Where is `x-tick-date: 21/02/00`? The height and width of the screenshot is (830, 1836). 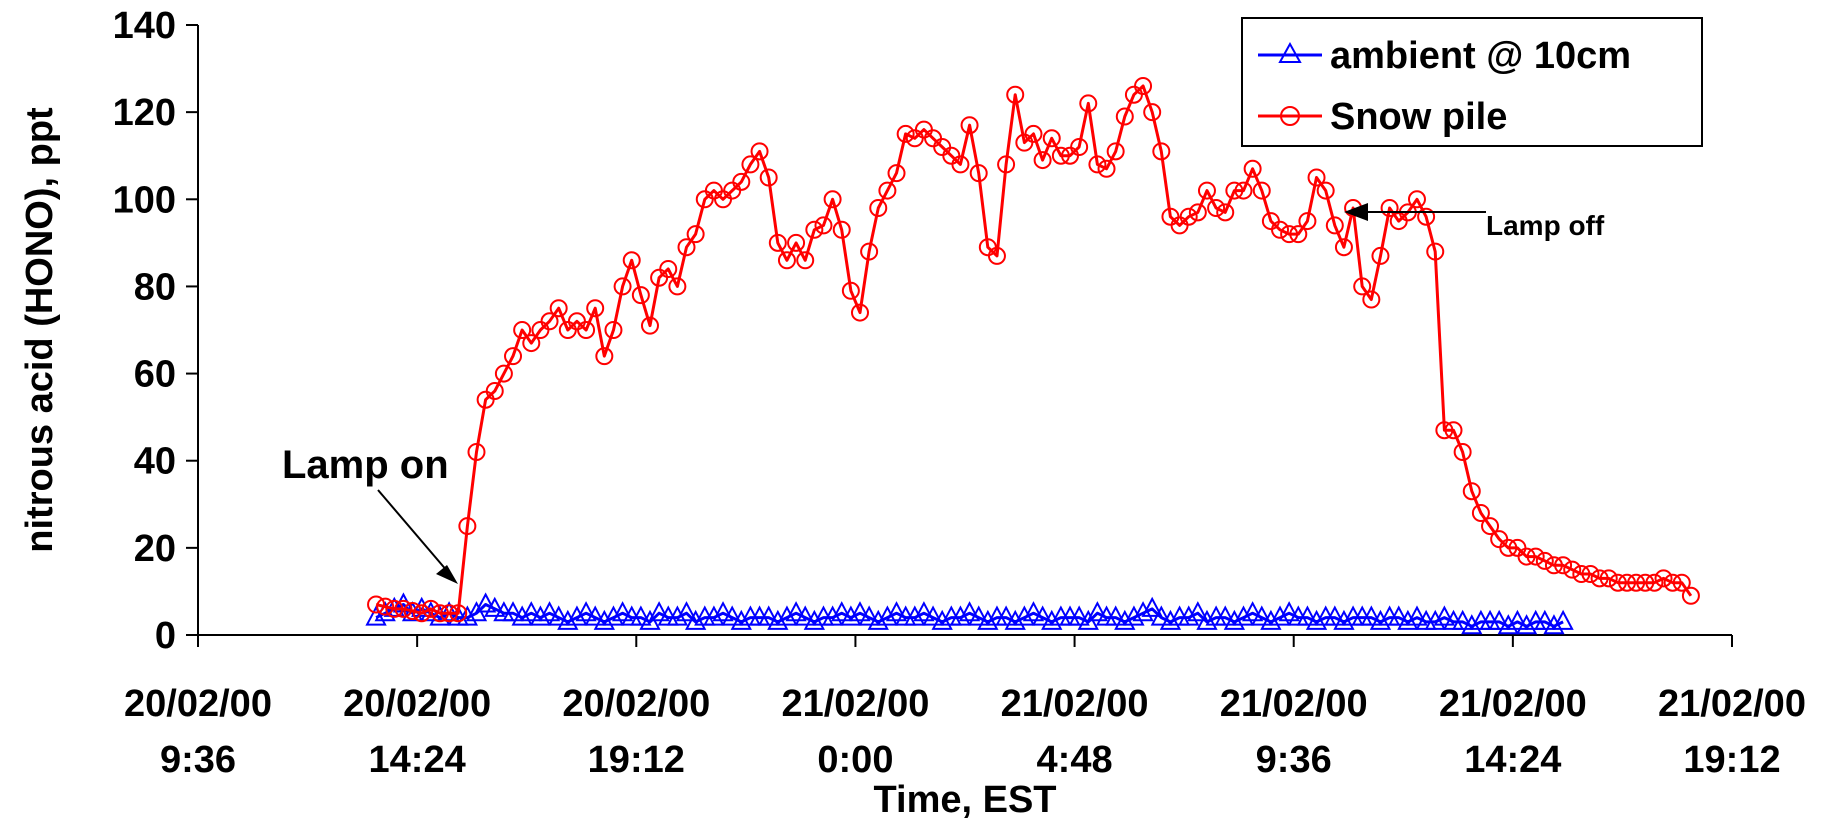
x-tick-date: 21/02/00 is located at coordinates (1732, 704).